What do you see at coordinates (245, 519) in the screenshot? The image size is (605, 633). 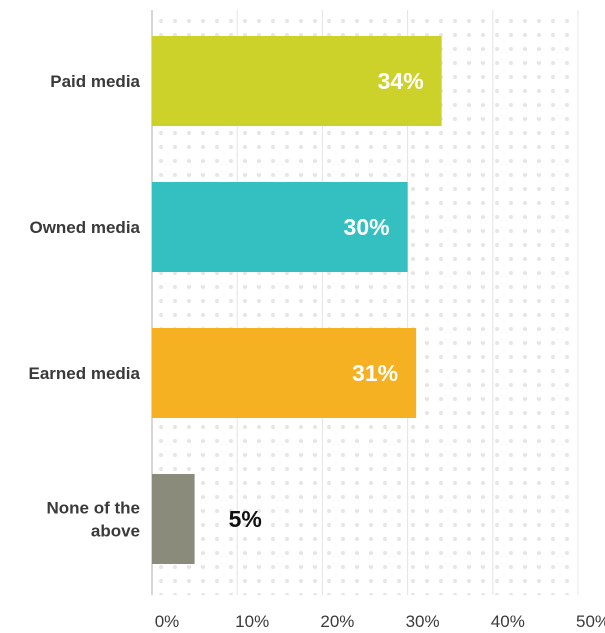 I see `bar-value-label: 5%` at bounding box center [245, 519].